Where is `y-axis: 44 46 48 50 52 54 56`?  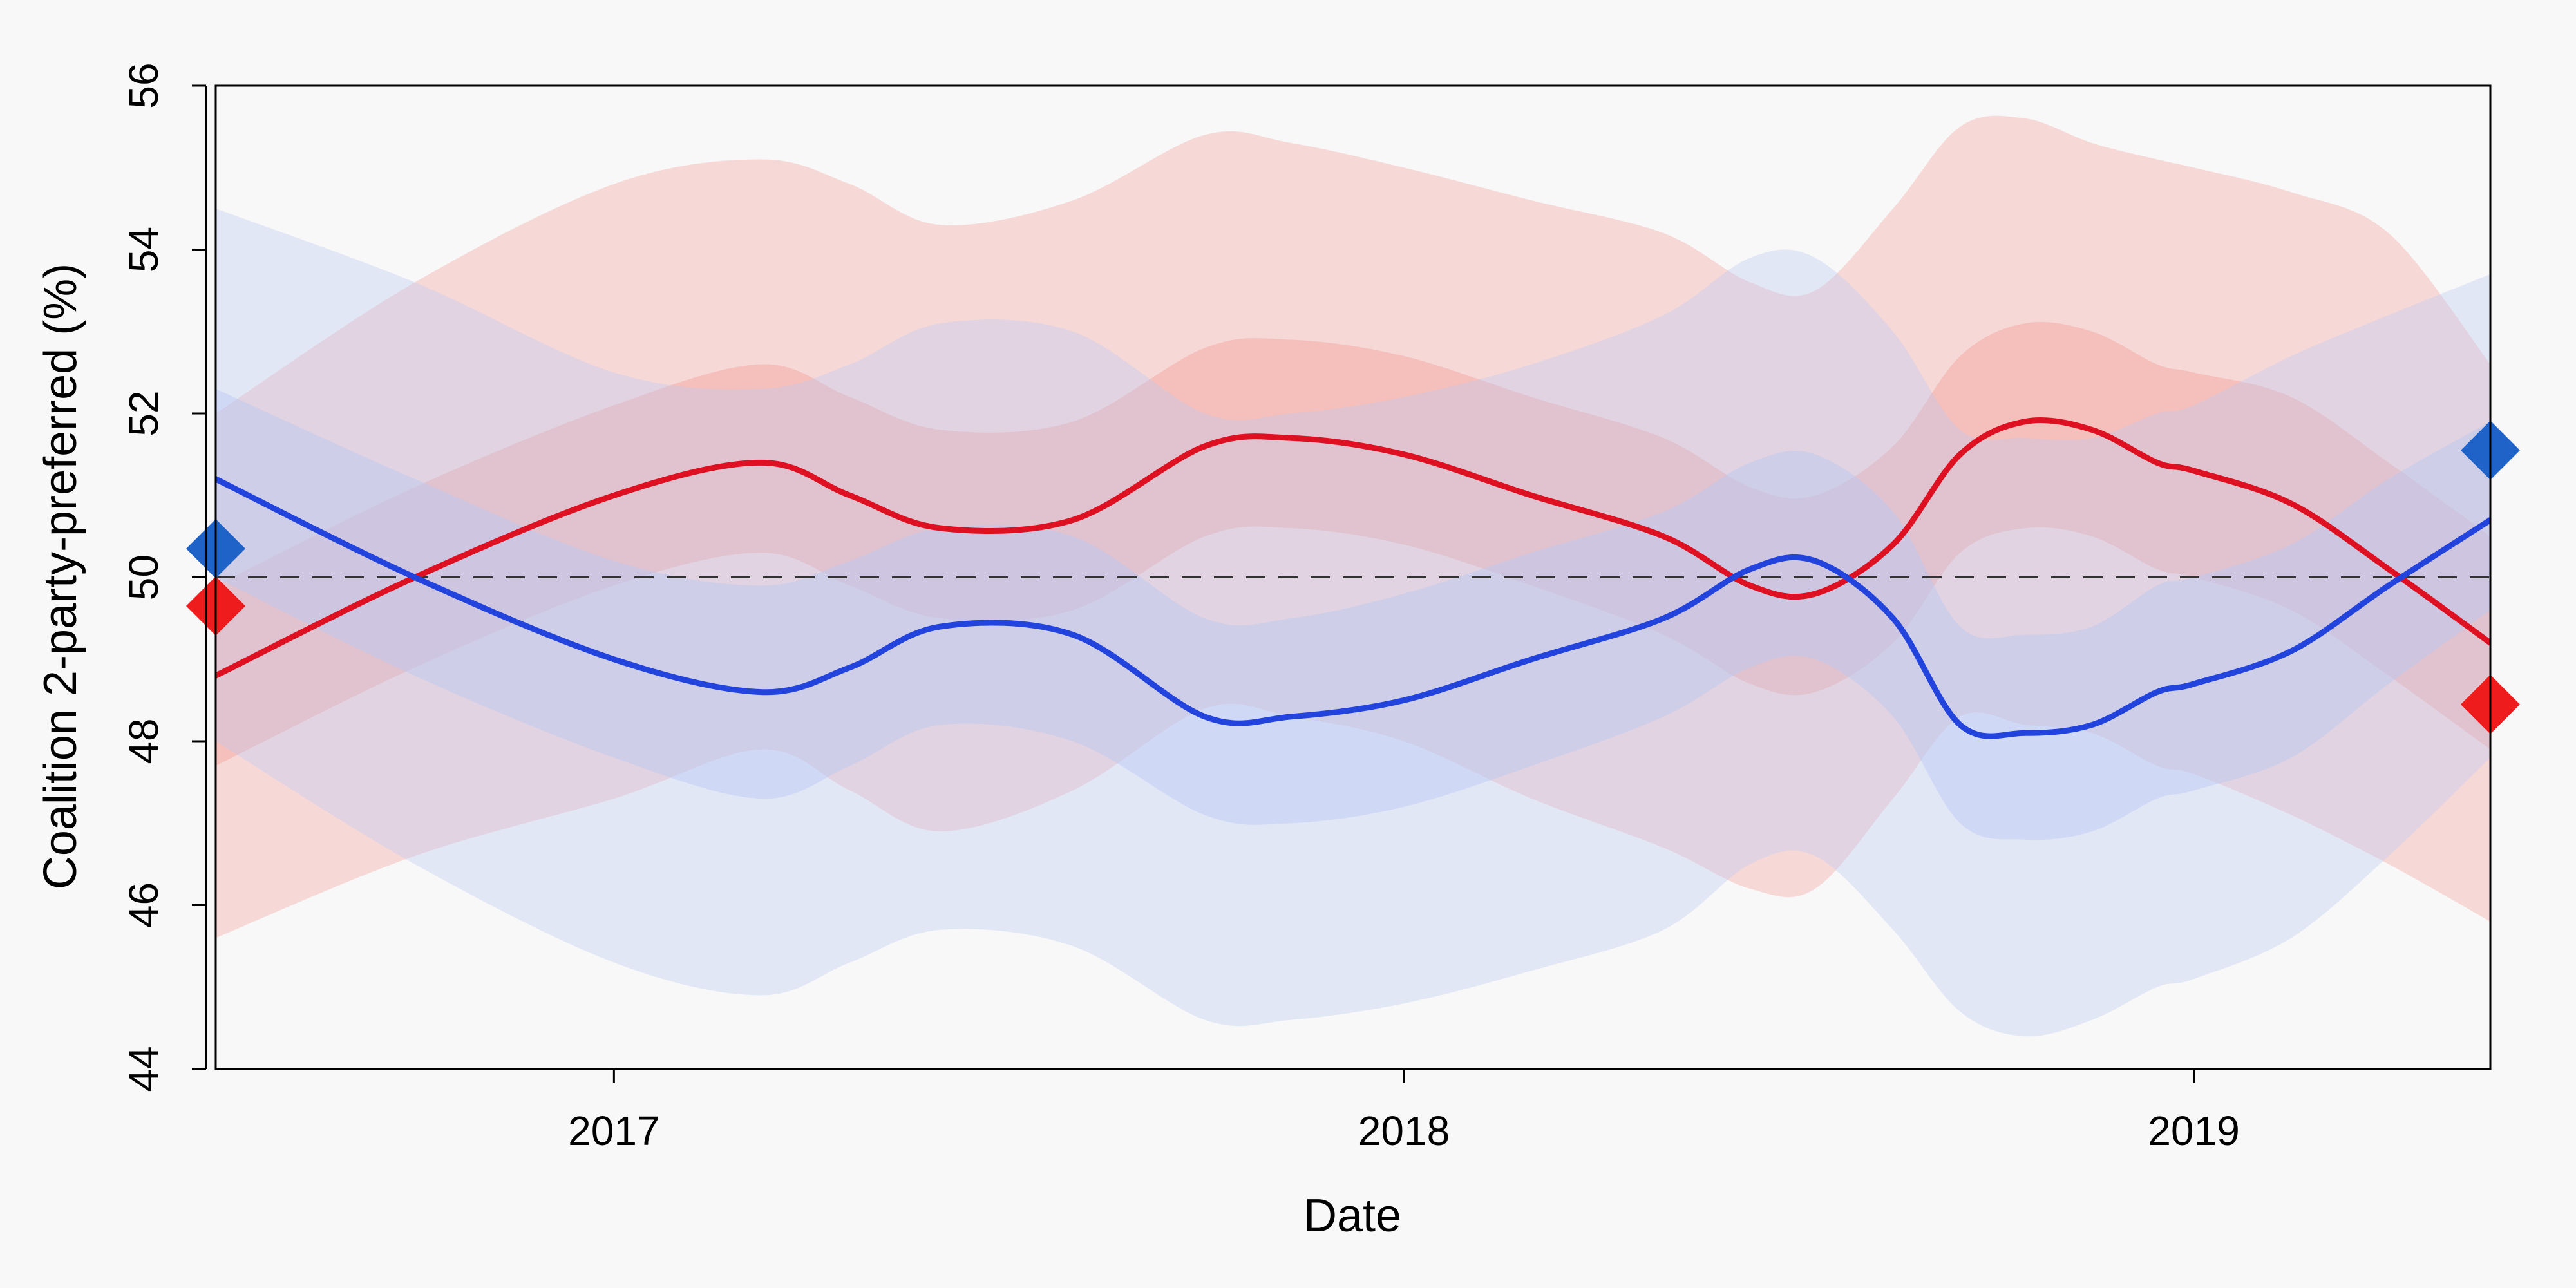 y-axis: 44 46 48 50 52 54 56 is located at coordinates (163, 577).